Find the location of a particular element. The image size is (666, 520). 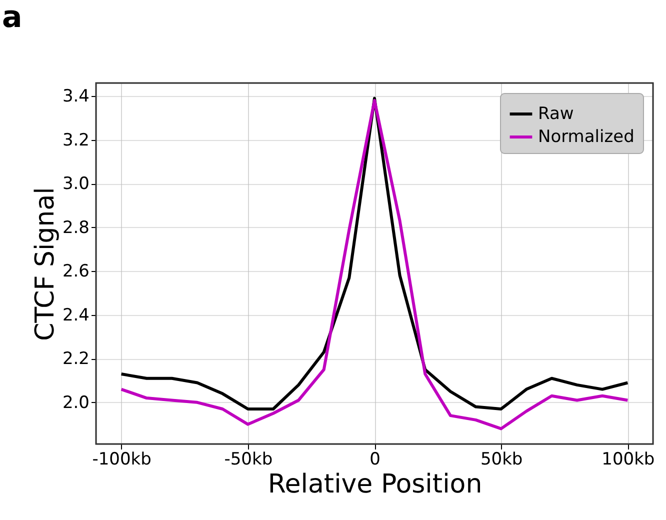

y-tick-label: 3.4 is located at coordinates (76, 96).